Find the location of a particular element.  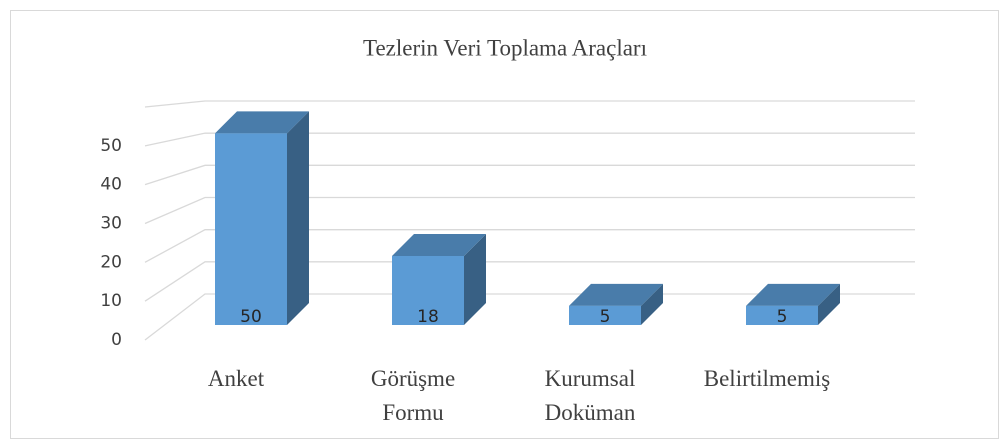

y-tick-label: 50 is located at coordinates (111, 146).